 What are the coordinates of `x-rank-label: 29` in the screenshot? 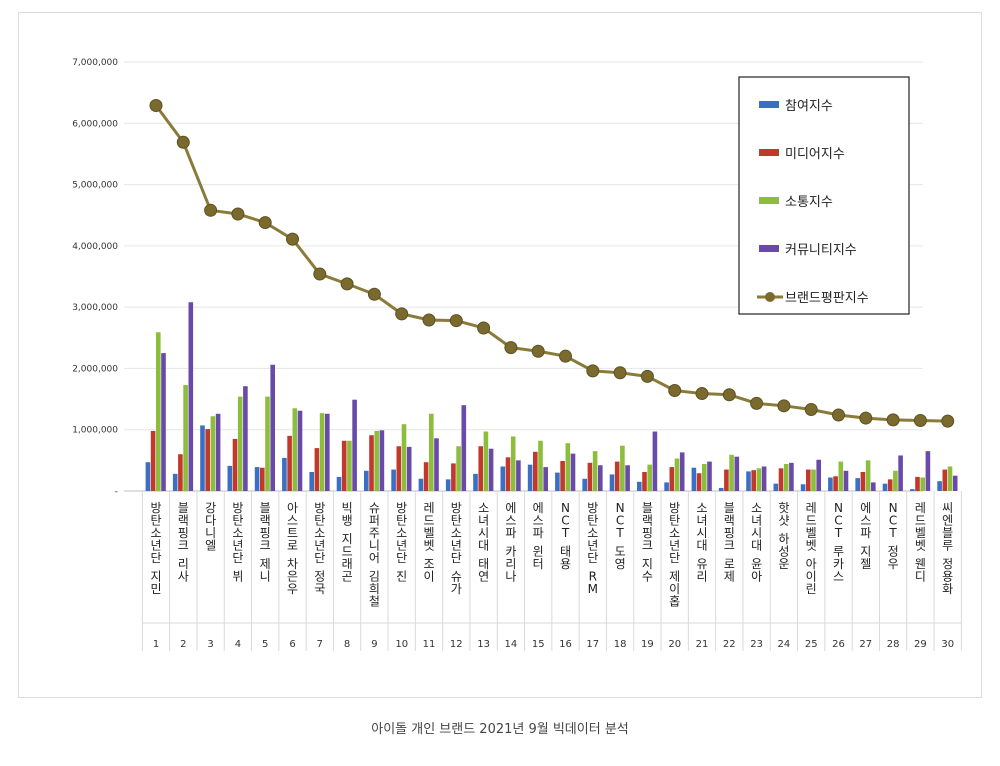 It's located at (920, 644).